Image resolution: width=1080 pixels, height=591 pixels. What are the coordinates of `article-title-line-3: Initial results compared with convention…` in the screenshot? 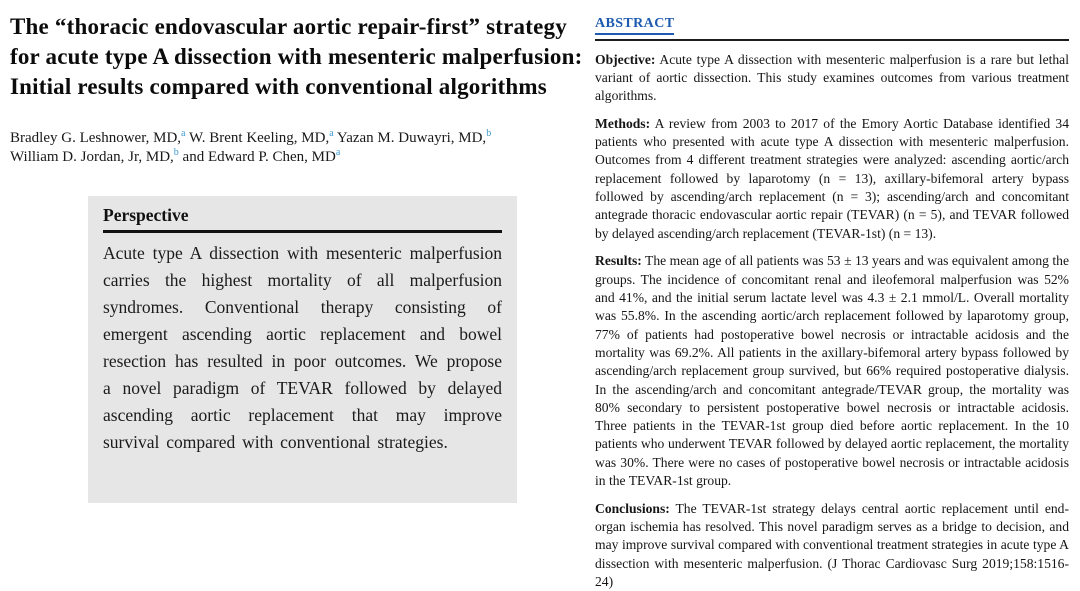 It's located at (278, 86).